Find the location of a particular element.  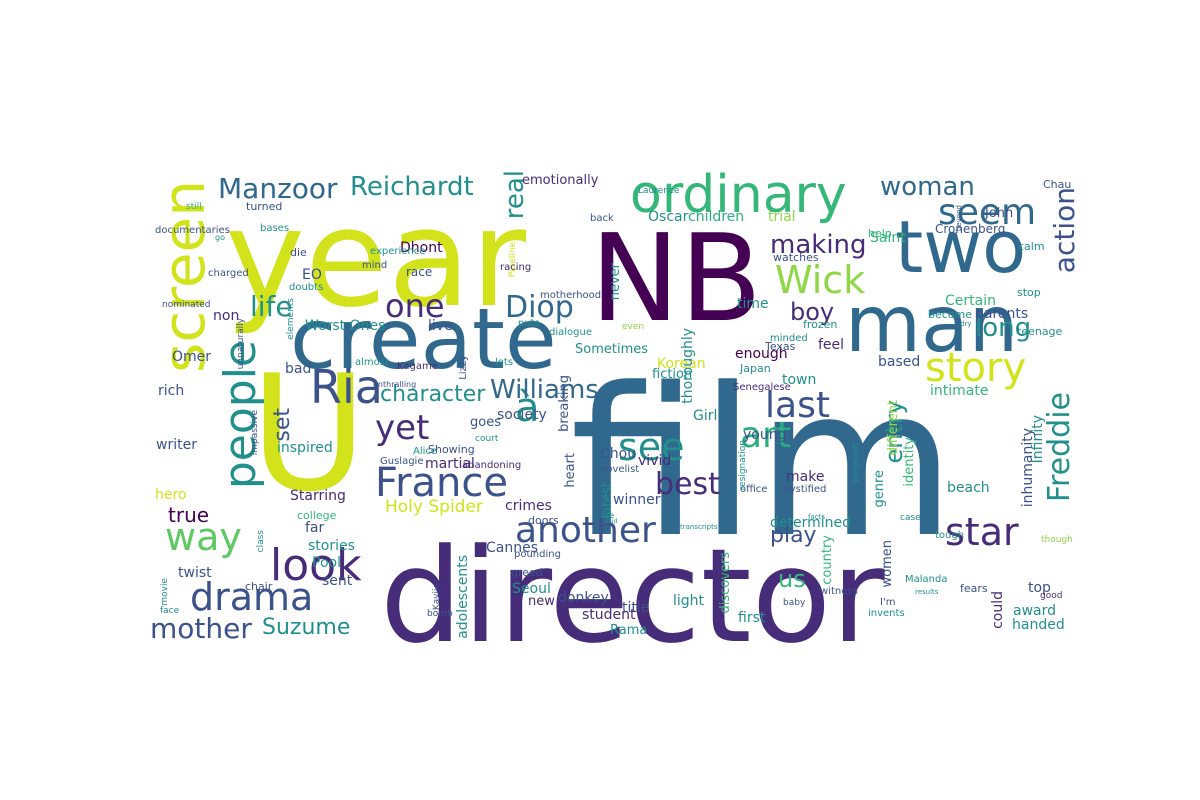

word-office: office is located at coordinates (753, 489).